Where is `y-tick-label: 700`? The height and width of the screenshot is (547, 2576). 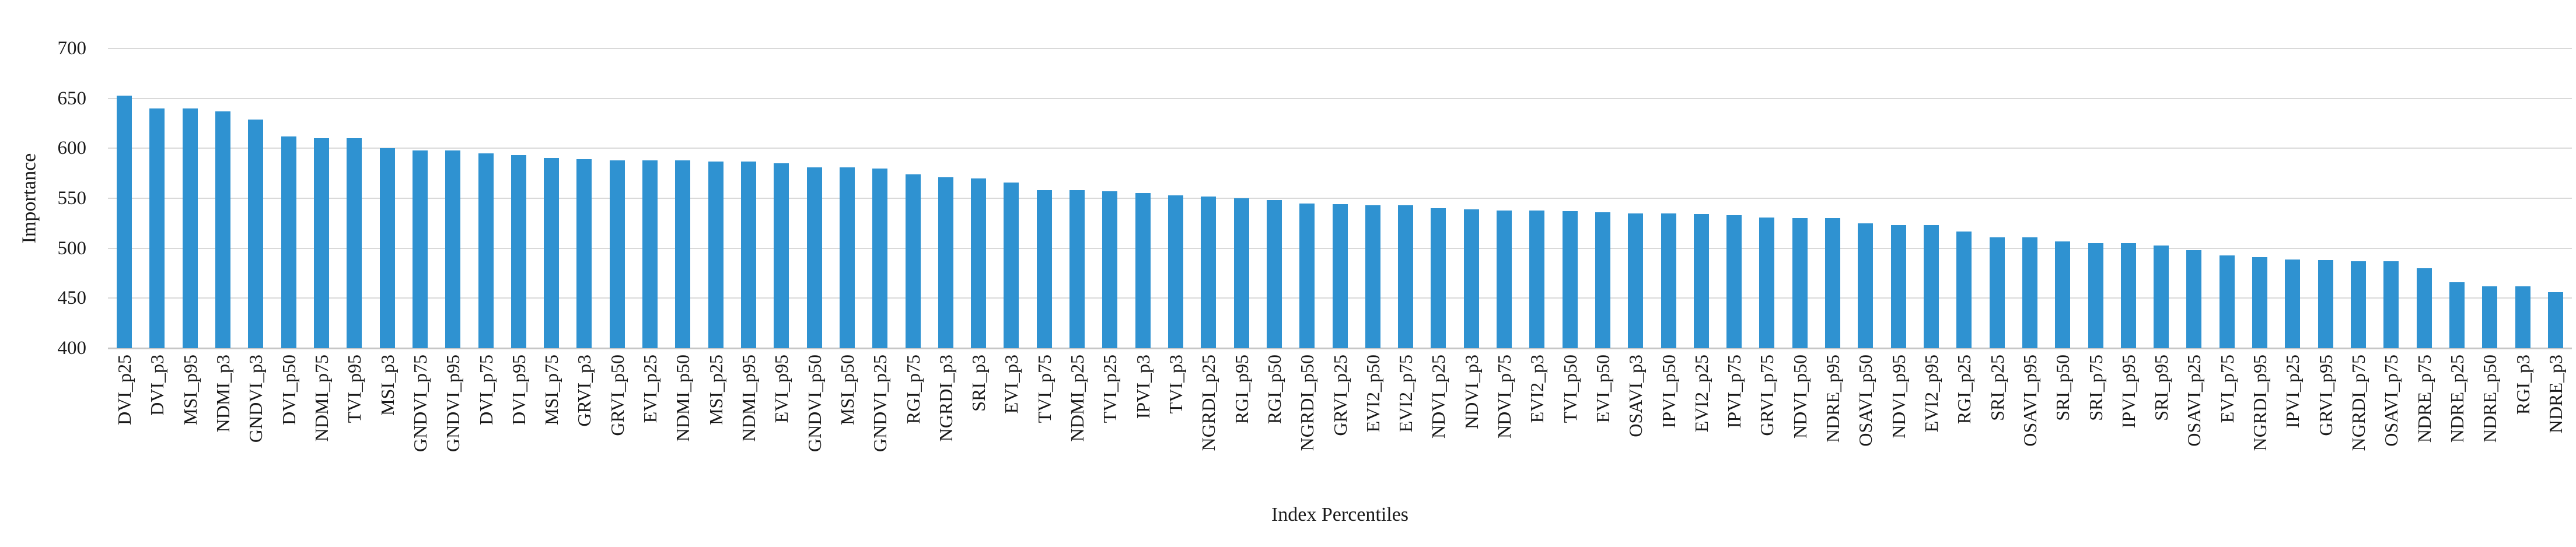
y-tick-label: 700 is located at coordinates (72, 49).